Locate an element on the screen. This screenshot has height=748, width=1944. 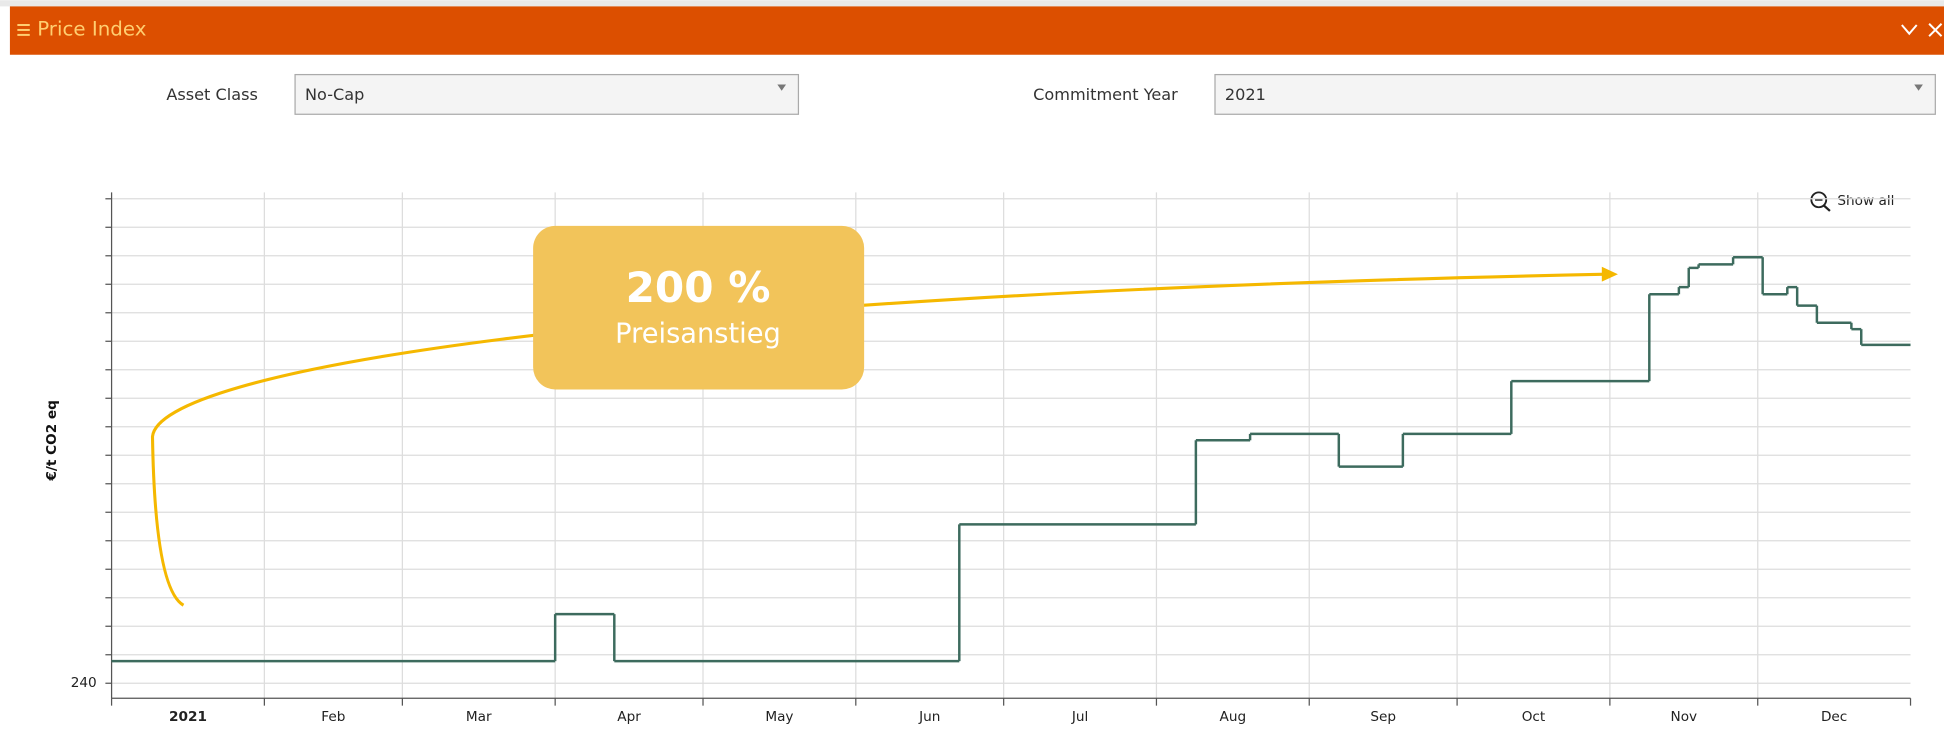
dropdown: 2021 is located at coordinates (1575, 94).